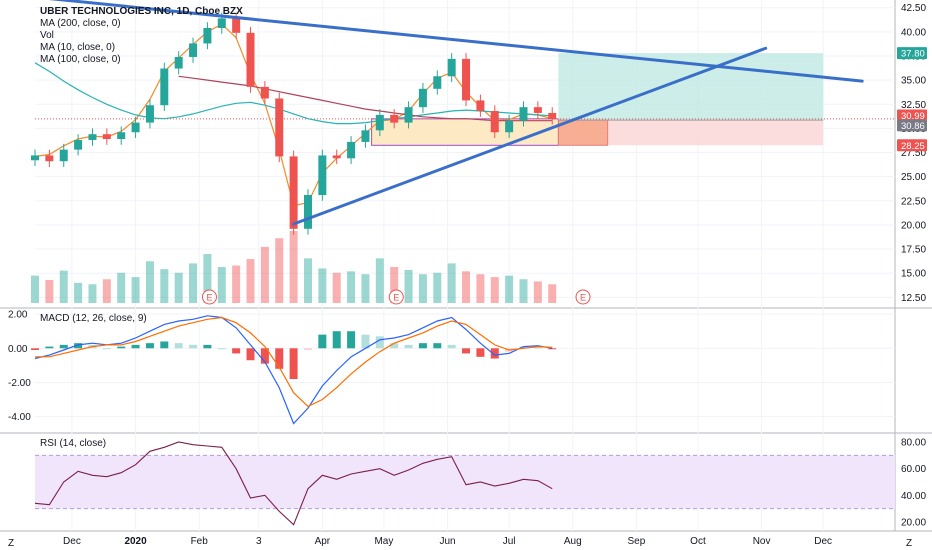  What do you see at coordinates (913, 225) in the screenshot?
I see `price-tick-label: 20.00` at bounding box center [913, 225].